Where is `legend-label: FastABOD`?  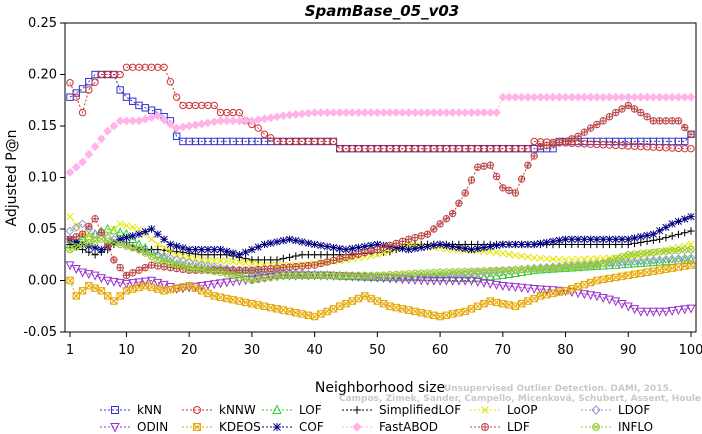
legend-label: FastABOD is located at coordinates (408, 427).